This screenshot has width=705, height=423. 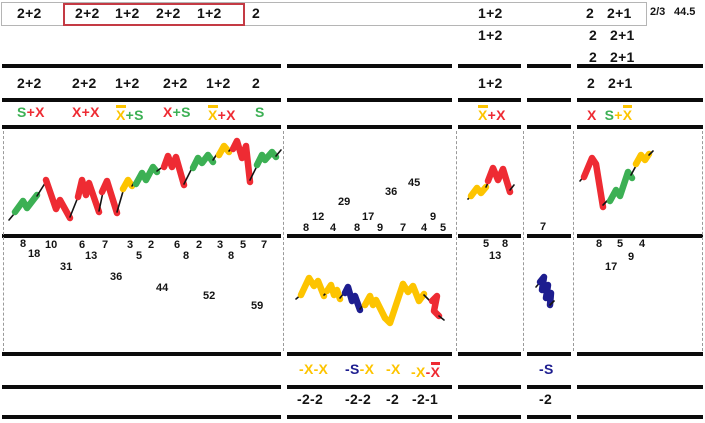 What do you see at coordinates (593, 35) in the screenshot?
I see `count-row-top-b-token: 2` at bounding box center [593, 35].